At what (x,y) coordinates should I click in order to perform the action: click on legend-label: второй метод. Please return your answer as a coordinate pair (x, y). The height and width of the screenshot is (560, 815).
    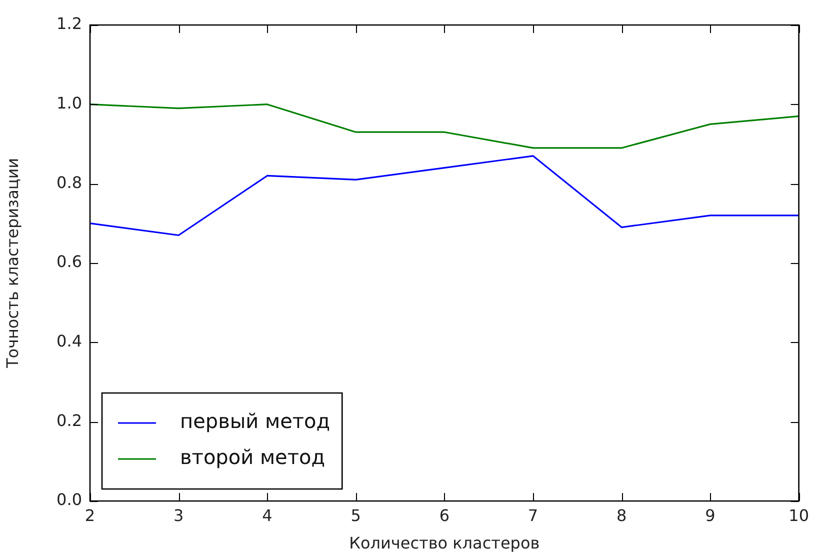
    Looking at the image, I should click on (253, 457).